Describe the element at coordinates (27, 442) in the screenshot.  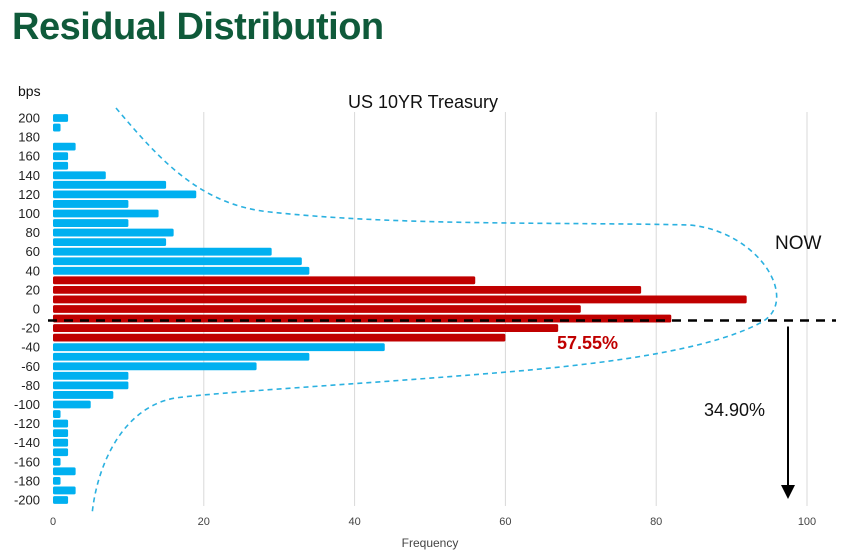
I see `y-tick-label: -140` at that location.